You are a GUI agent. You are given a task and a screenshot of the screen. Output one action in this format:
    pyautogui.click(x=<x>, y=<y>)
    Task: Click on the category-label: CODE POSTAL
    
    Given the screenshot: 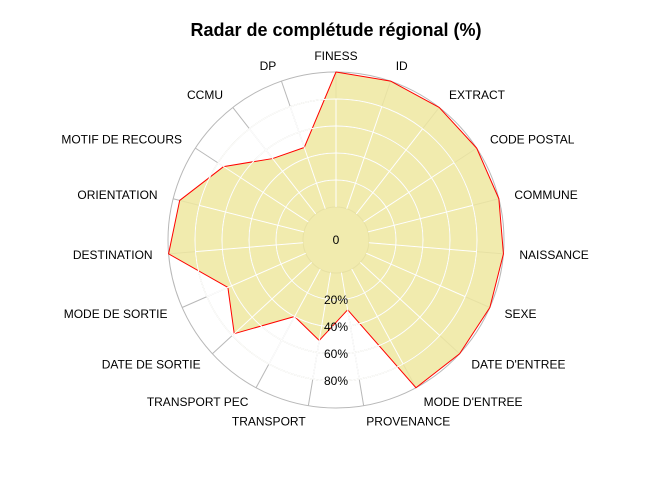 What is the action you would take?
    pyautogui.click(x=532, y=139)
    